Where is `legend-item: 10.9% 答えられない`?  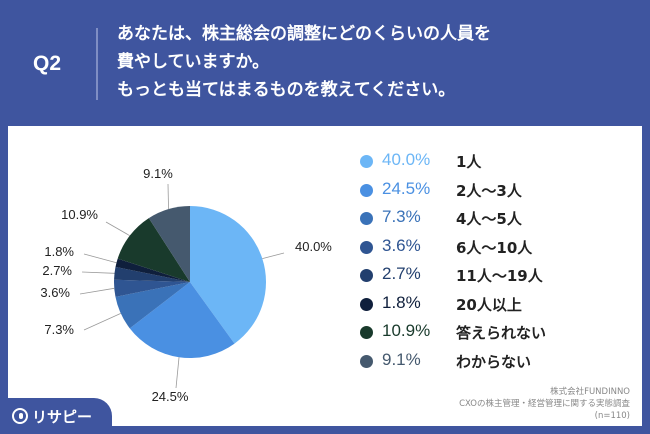 legend-item: 10.9% 答えられない is located at coordinates (500, 333).